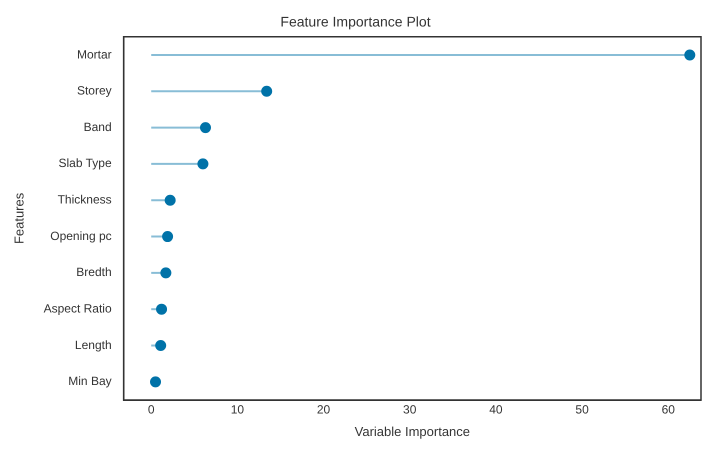  Describe the element at coordinates (412, 431) in the screenshot. I see `x-axis-title: Variable Importance` at that location.